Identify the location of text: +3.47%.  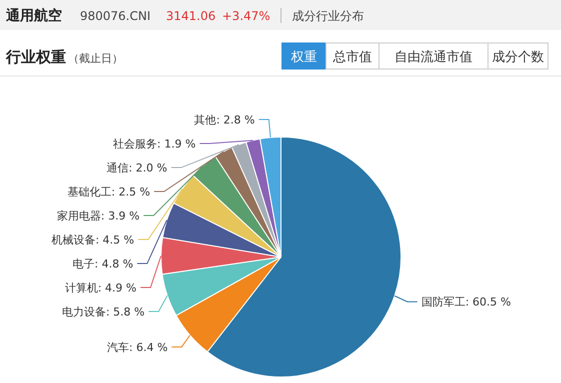
(246, 16).